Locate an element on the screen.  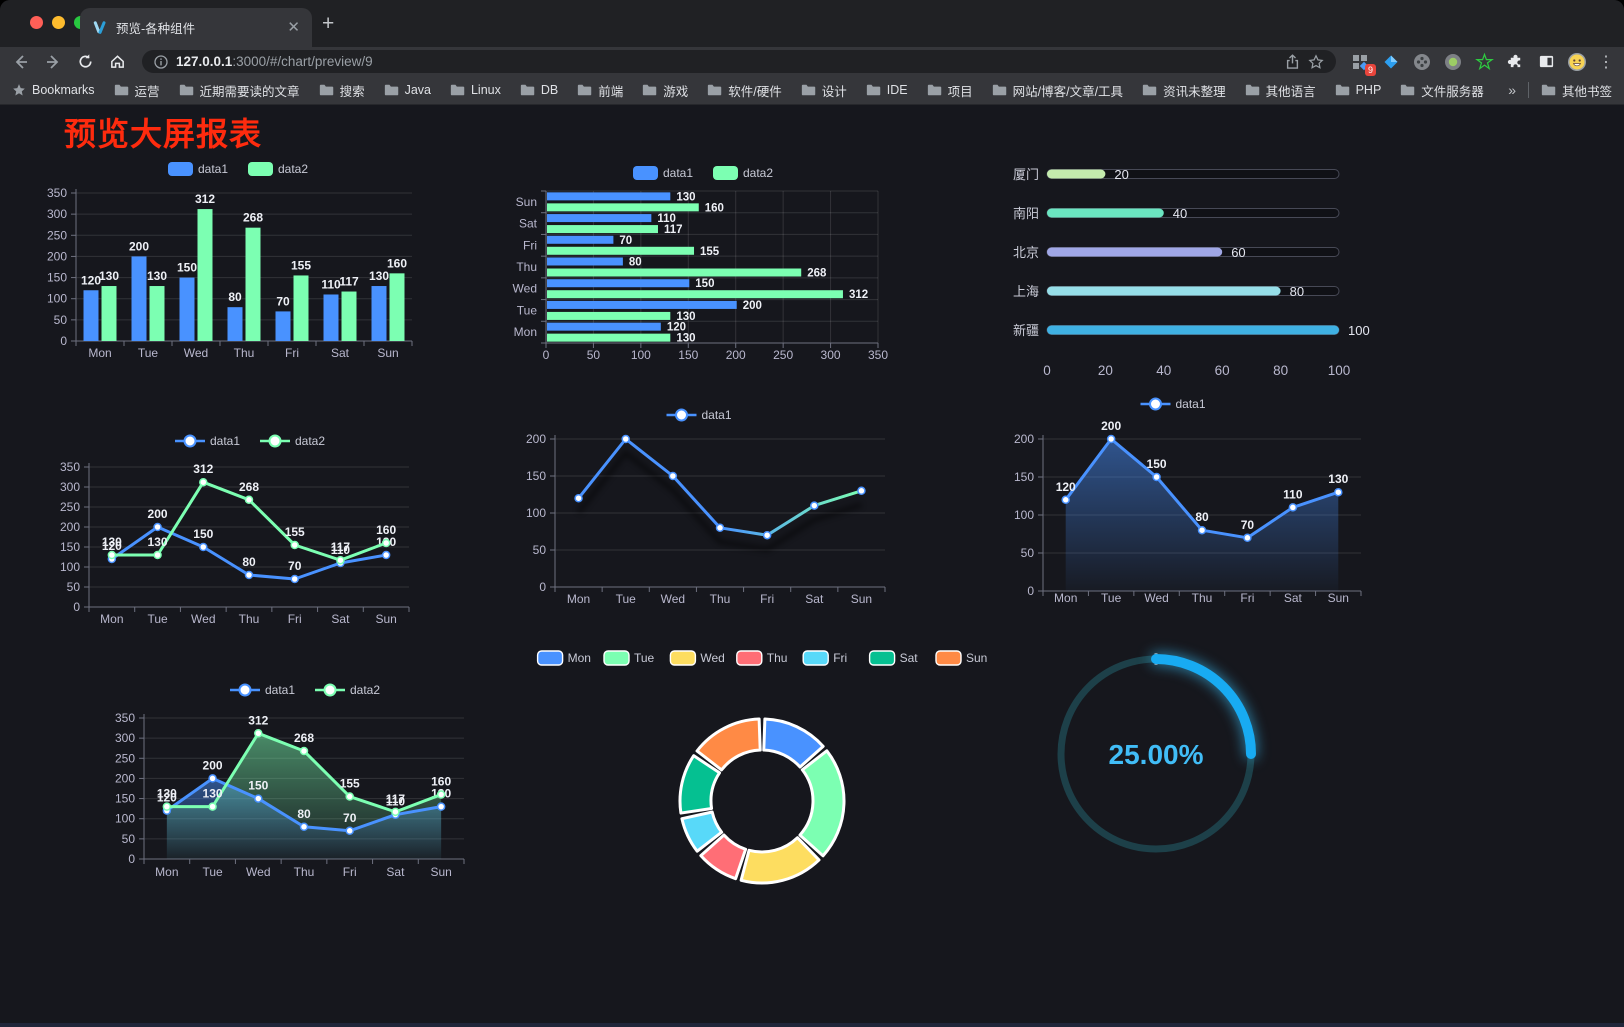
extensions-puzzle-icon is located at coordinates (1515, 62).